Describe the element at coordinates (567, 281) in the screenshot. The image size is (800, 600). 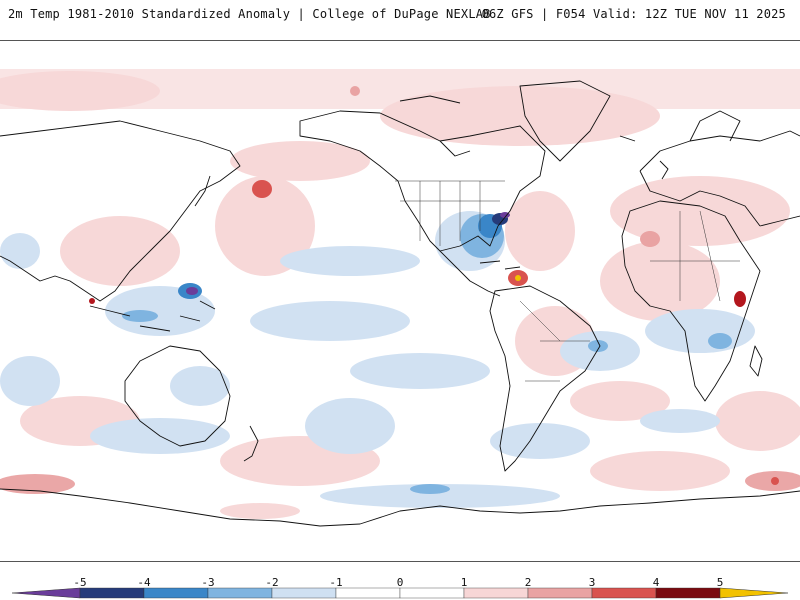
I see `borders` at that location.